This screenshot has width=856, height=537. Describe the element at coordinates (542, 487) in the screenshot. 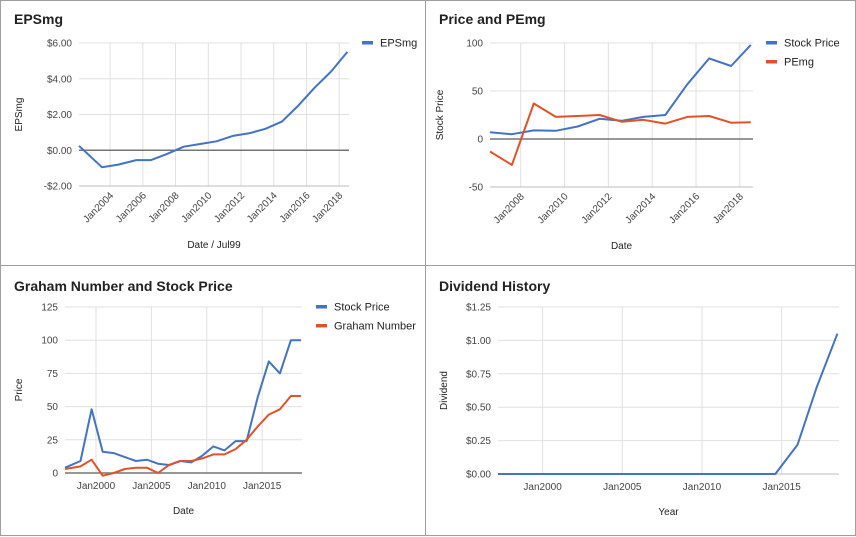

I see `dividend-x-tick-label: Jan2000` at that location.